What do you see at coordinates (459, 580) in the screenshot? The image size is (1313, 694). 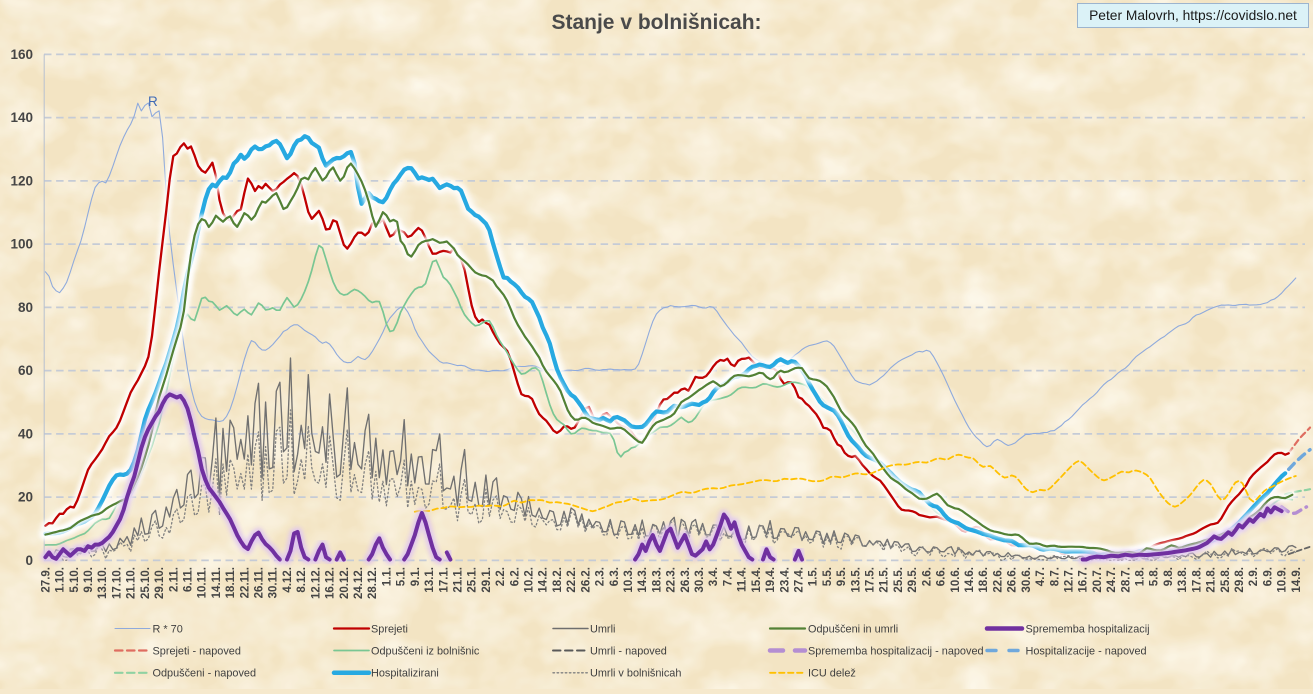 I see `svg-text: 21.1.` at bounding box center [459, 580].